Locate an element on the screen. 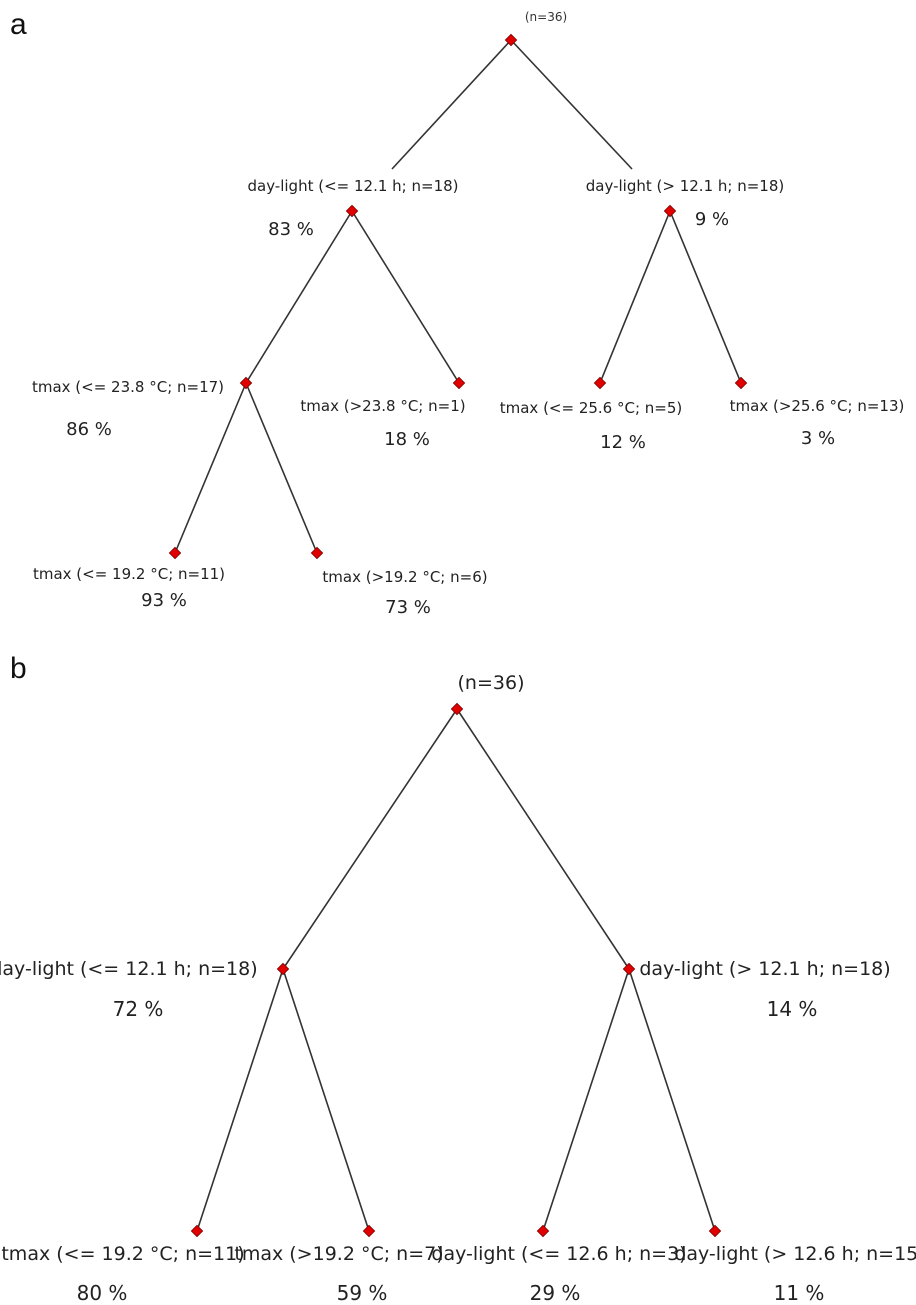 This screenshot has width=916, height=1305. node-percent: 72 % is located at coordinates (138, 1009).